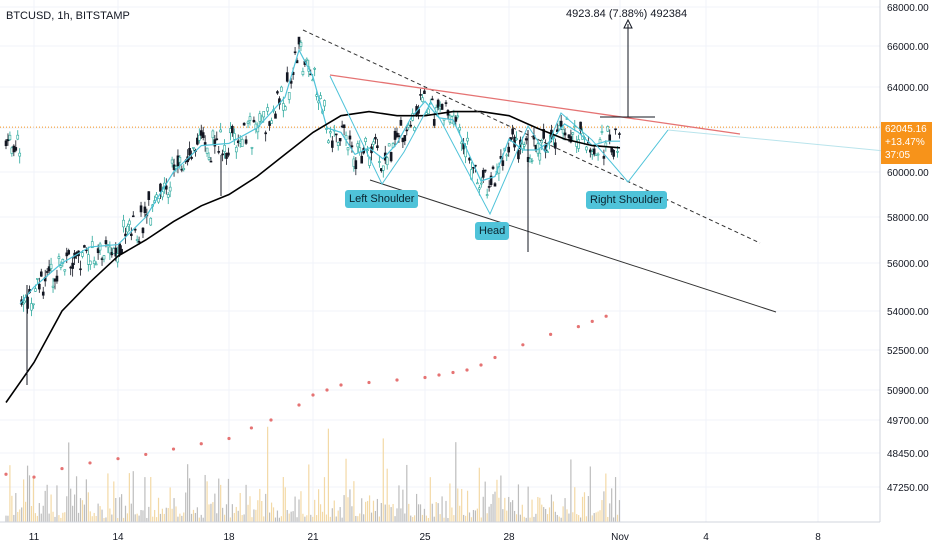 The height and width of the screenshot is (555, 932). I want to click on time-scale: 11 14 18 21 25 28 Nov 4 8, so click(440, 532).